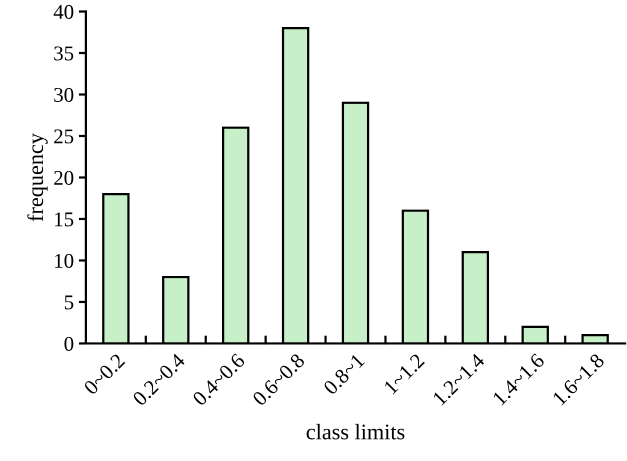 Image resolution: width=627 pixels, height=461 pixels. Describe the element at coordinates (37, 177) in the screenshot. I see `y-axis-title: frequency` at that location.